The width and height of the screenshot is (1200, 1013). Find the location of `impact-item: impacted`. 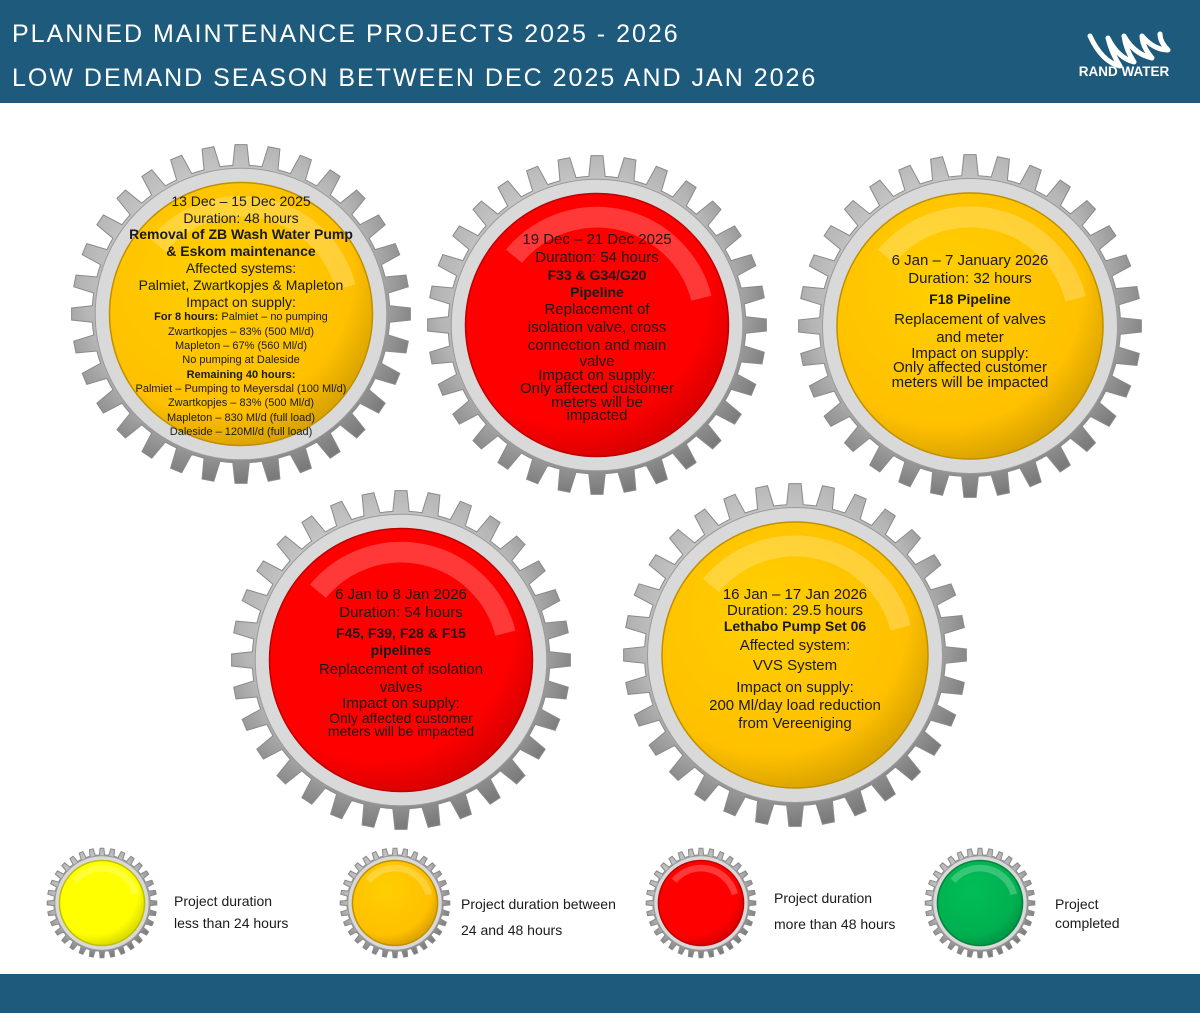

impact-item: impacted is located at coordinates (597, 416).